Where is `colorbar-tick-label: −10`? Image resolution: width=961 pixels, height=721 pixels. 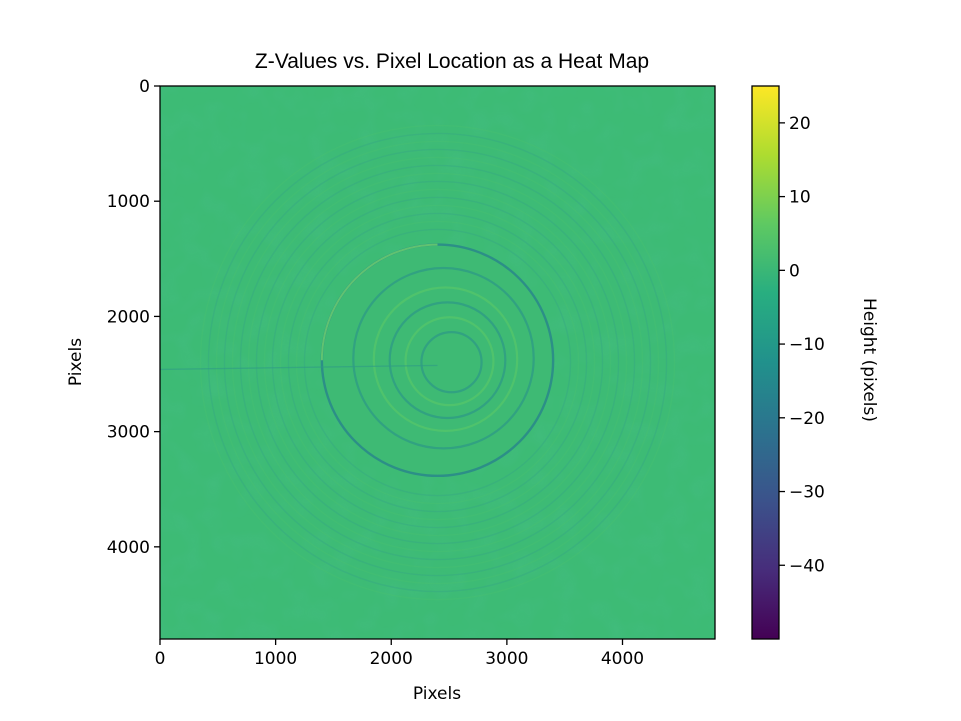 colorbar-tick-label: −10 is located at coordinates (807, 345).